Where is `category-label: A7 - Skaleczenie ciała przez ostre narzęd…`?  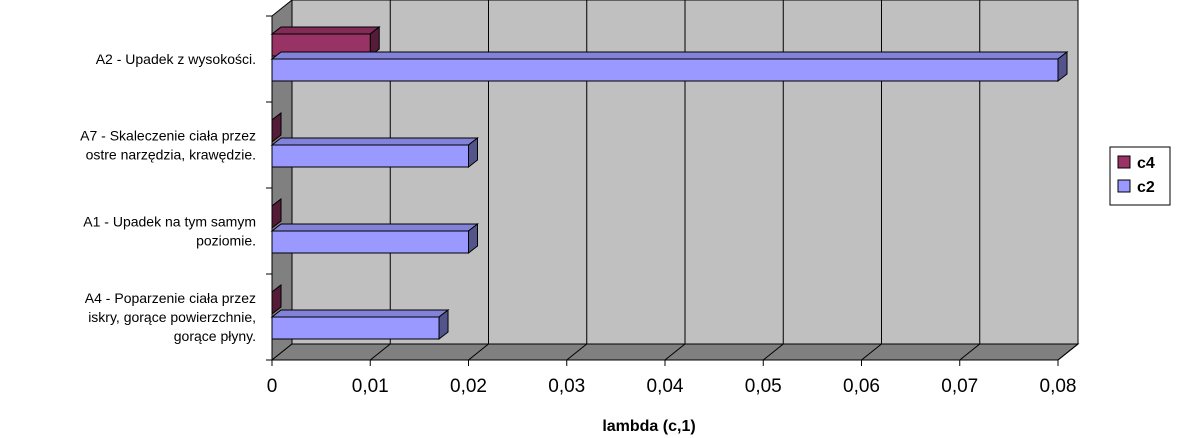
category-label: A7 - Skaleczenie ciała przez ostre narzęd… is located at coordinates (168, 145).